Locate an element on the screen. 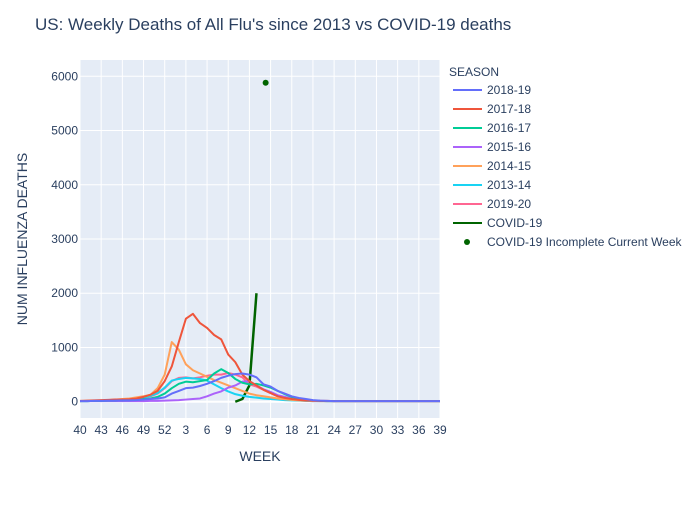 The height and width of the screenshot is (505, 700). legend-title: SEASON is located at coordinates (474, 72).